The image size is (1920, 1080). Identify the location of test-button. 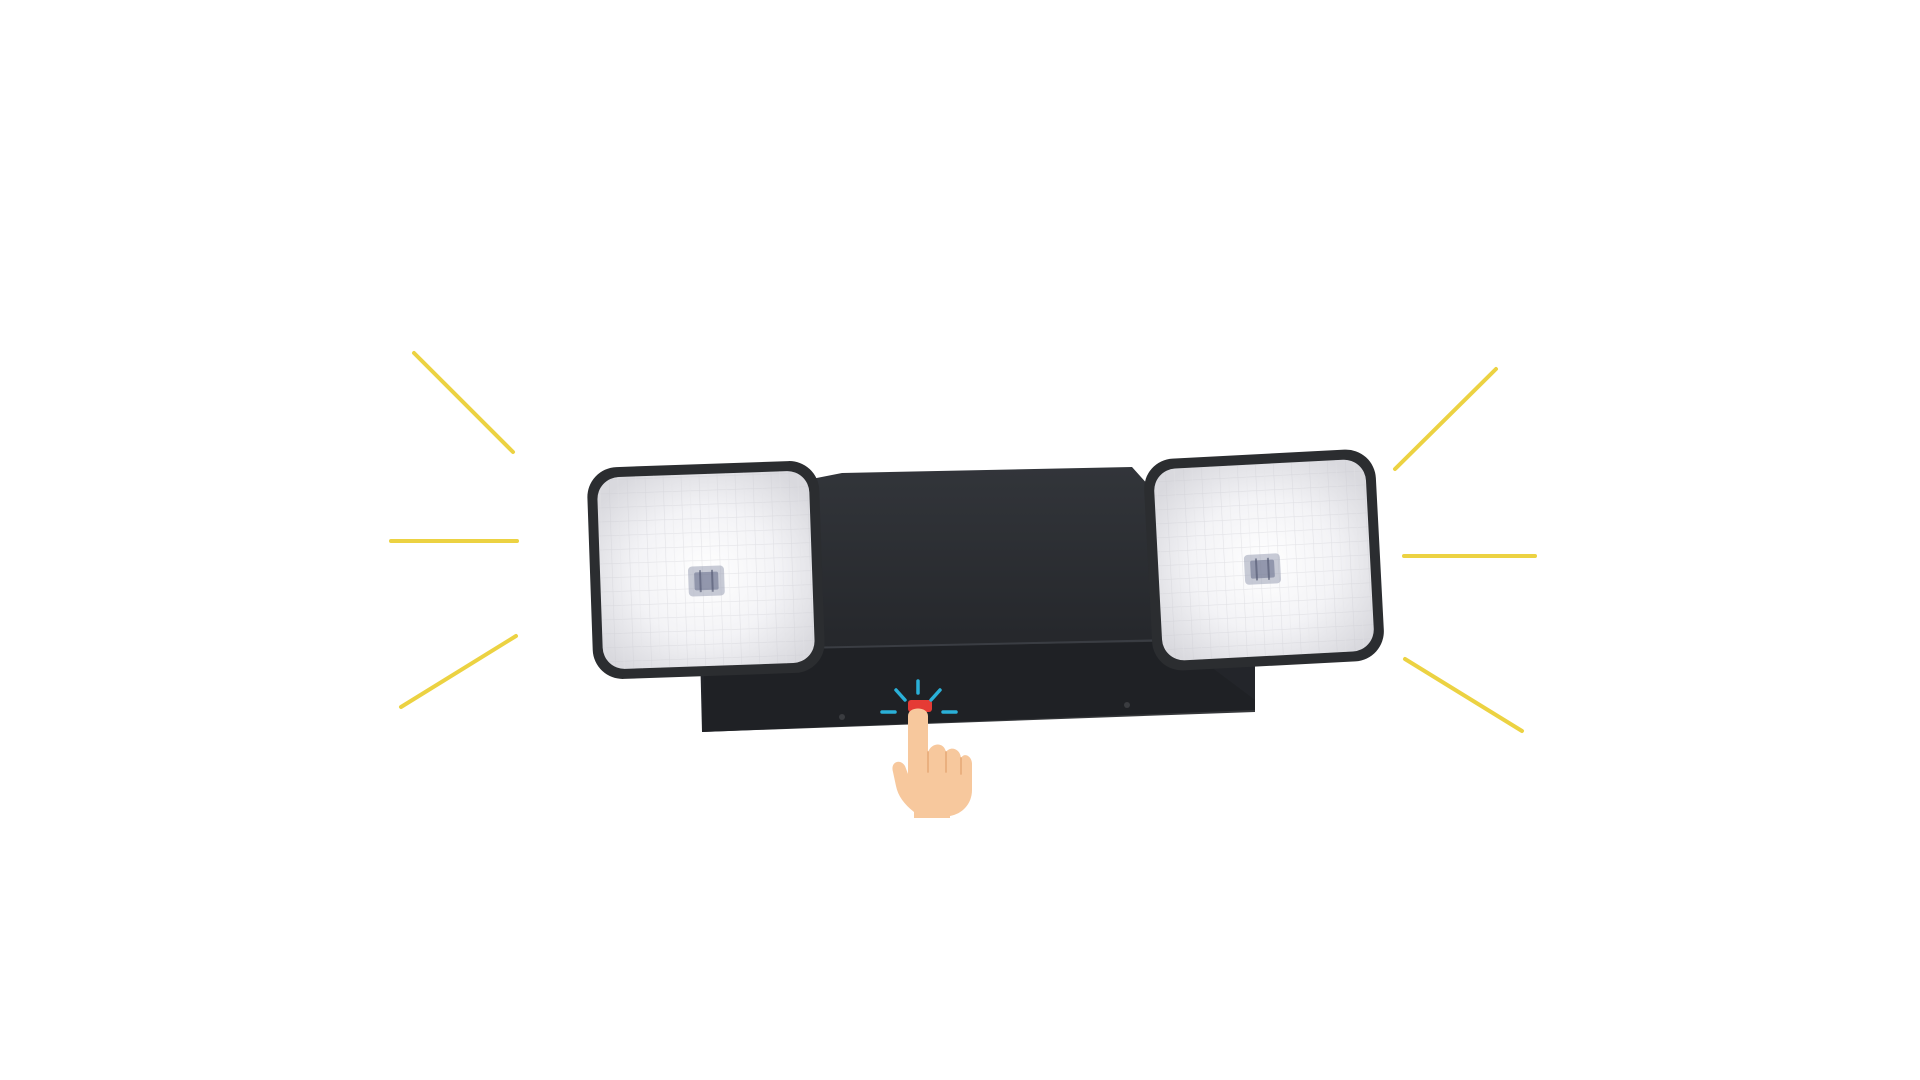
(920, 706).